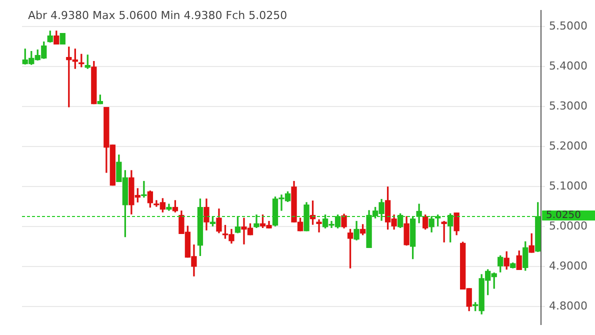  Describe the element at coordinates (568, 25) in the screenshot. I see `y-tick-label: 5.5000` at that location.